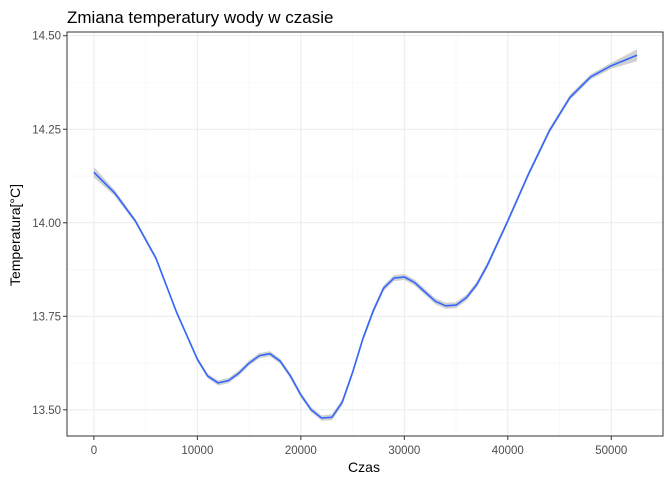  I want to click on x-tick-label: 20000, so click(301, 451).